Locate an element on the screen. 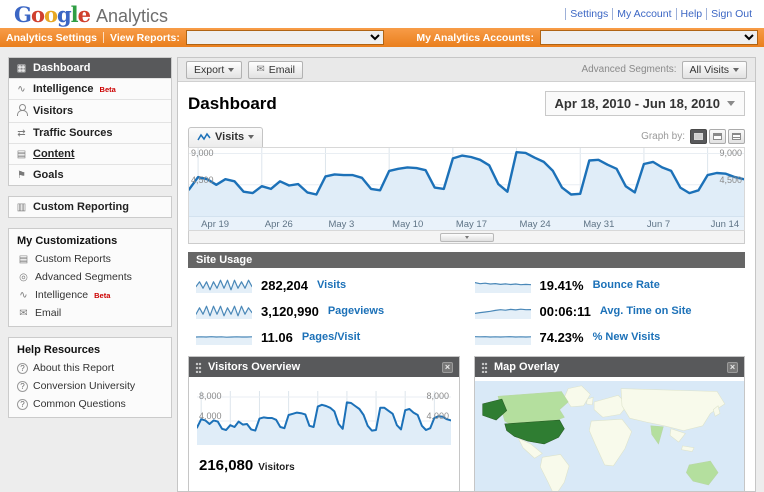 The image size is (764, 492). metric-link: Bounce Rate is located at coordinates (626, 285).